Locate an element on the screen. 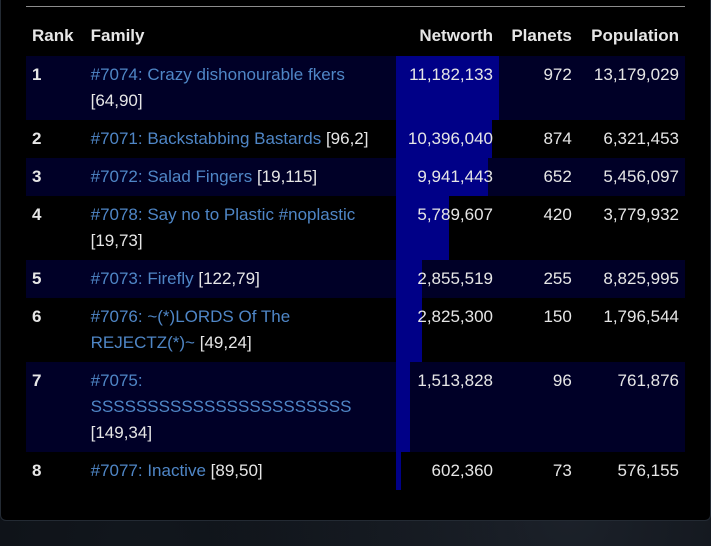 This screenshot has height=546, width=711. family-cell: #7073: Firefly [122,79] is located at coordinates (240, 279).